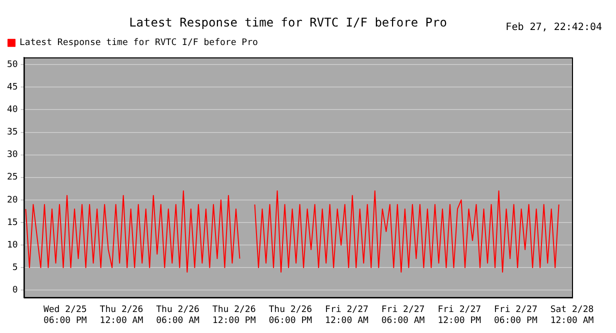 This screenshot has height=333, width=616. Describe the element at coordinates (122, 315) in the screenshot. I see `x-tick-label: Thu 2/26 12:00 AM` at that location.